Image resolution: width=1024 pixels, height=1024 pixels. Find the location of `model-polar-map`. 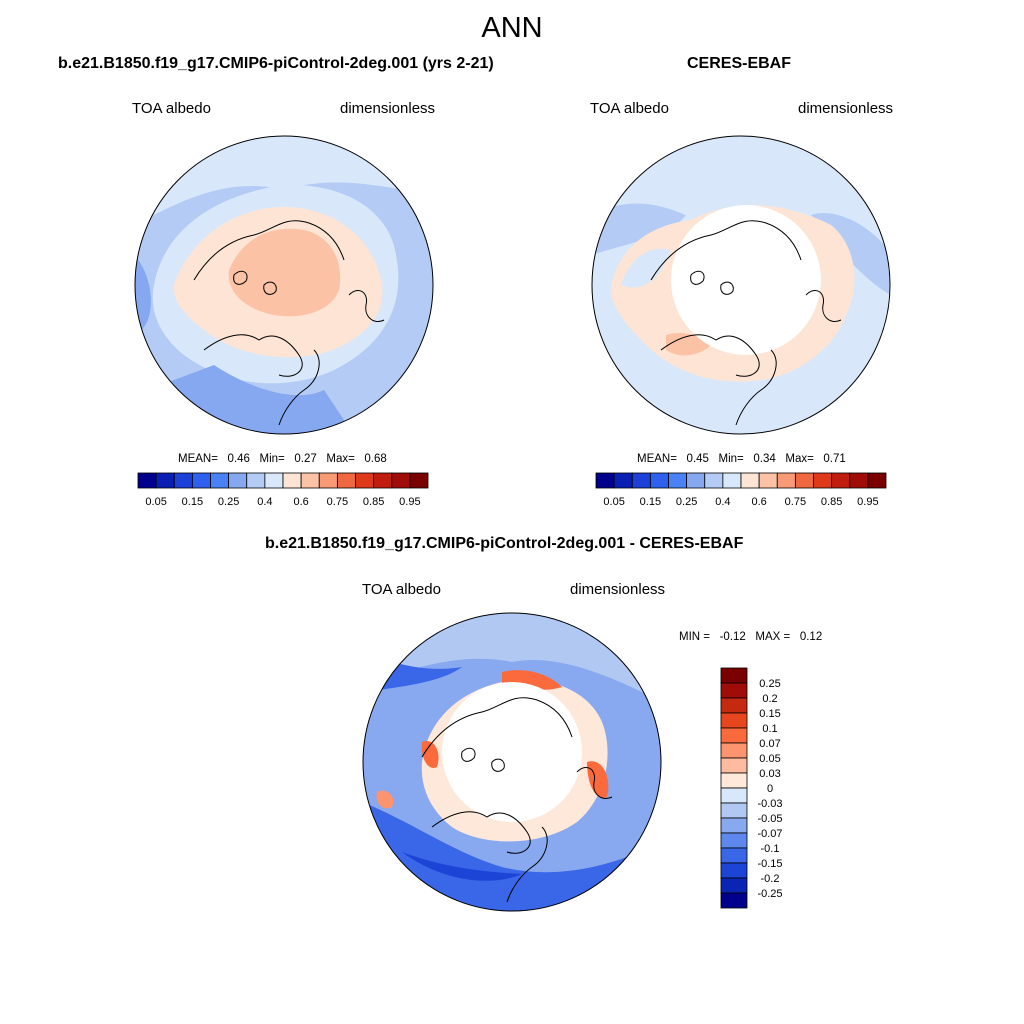

model-polar-map is located at coordinates (284, 285).